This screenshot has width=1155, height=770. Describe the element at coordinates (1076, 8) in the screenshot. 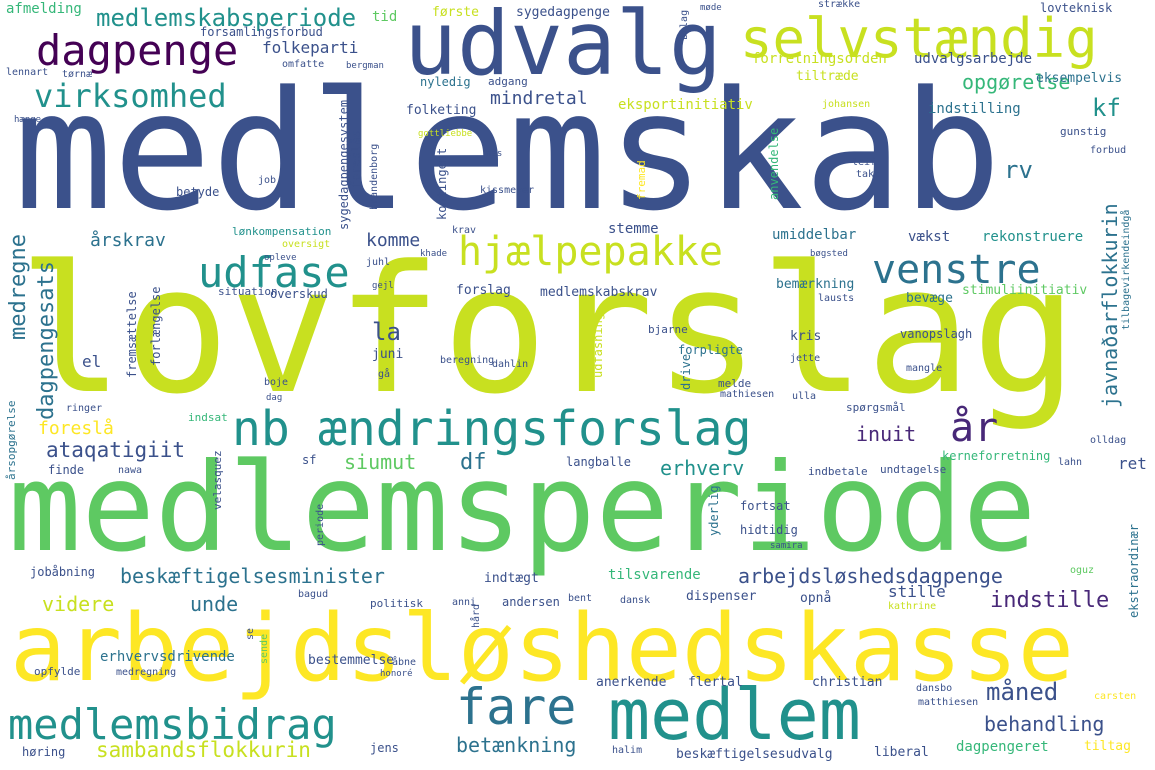

I see `word: lovteknisk` at that location.